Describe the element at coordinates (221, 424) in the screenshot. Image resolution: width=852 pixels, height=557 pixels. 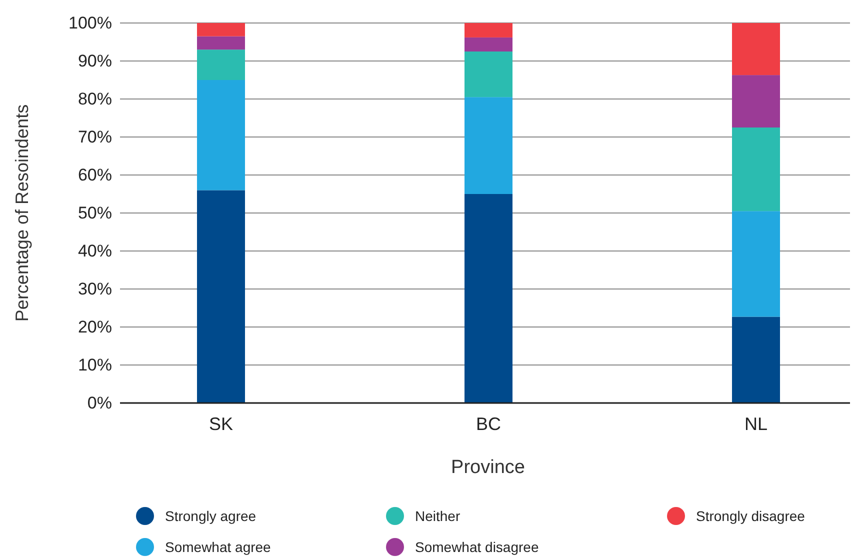
I see `x-tick-label: SK` at that location.